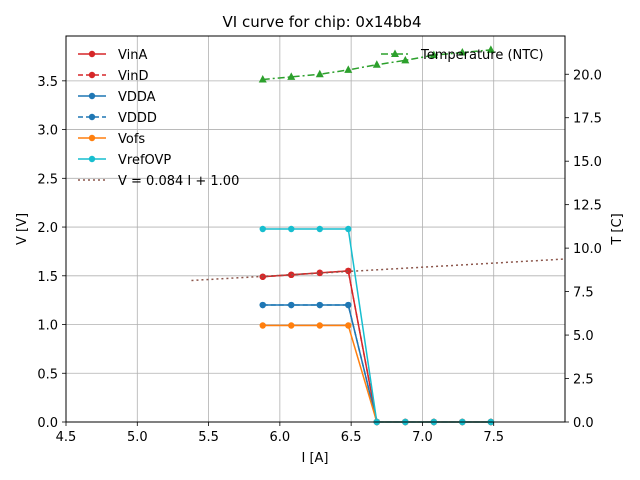 The image size is (640, 480). I want to click on y2-tick-label: 5.0, so click(583, 336).